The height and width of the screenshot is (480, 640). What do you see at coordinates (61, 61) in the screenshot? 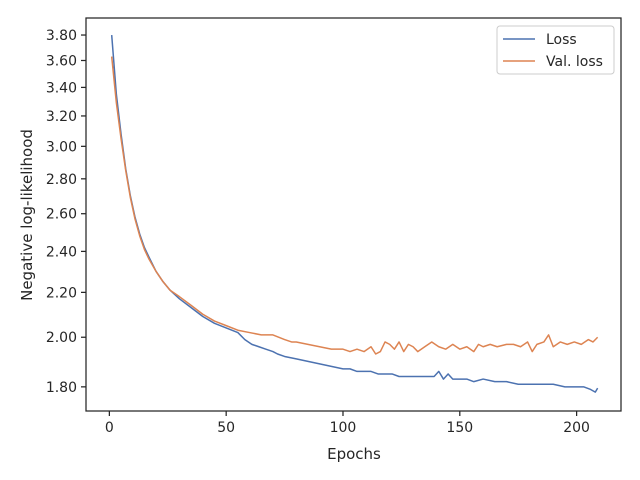
I see `y-tick-label: 3.60` at bounding box center [61, 61].